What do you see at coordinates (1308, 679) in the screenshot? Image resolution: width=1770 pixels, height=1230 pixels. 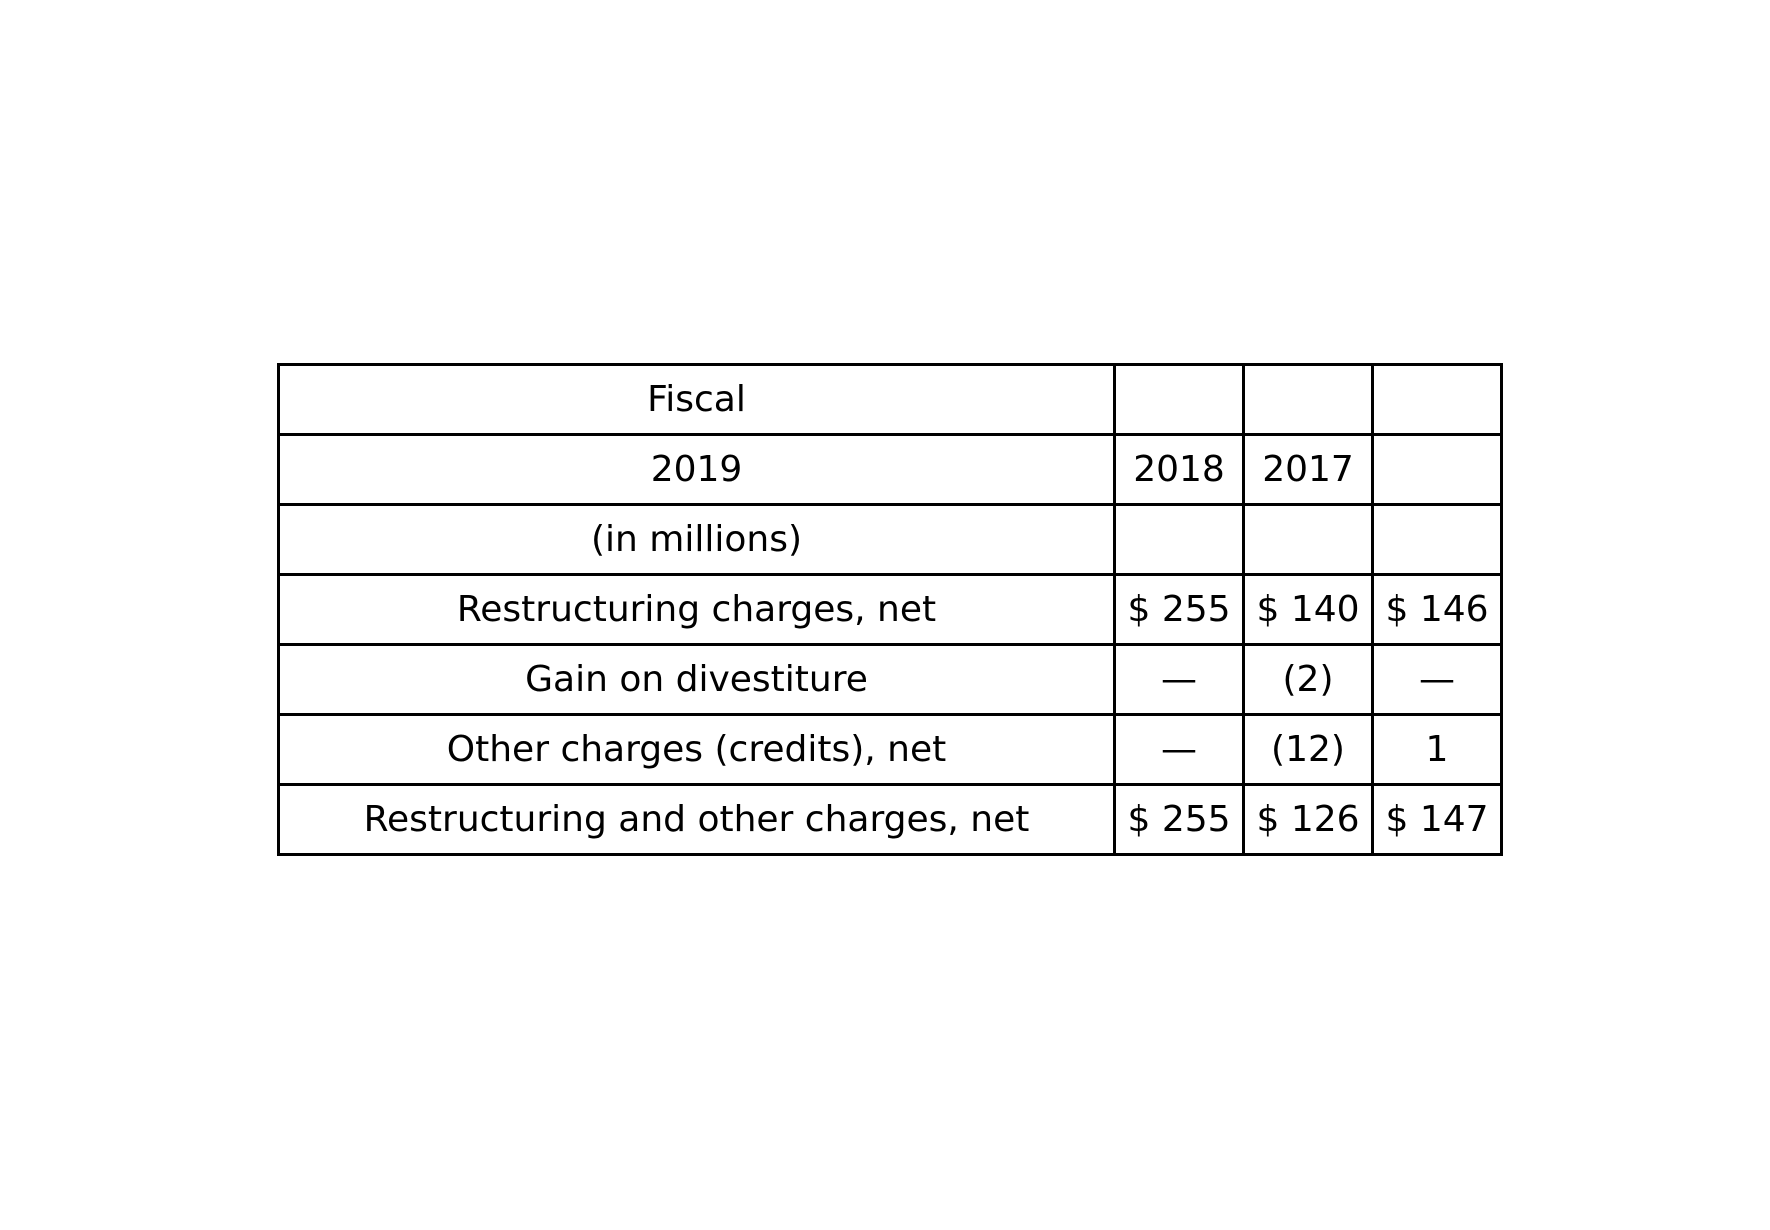 I see `value-cell: (2)` at bounding box center [1308, 679].